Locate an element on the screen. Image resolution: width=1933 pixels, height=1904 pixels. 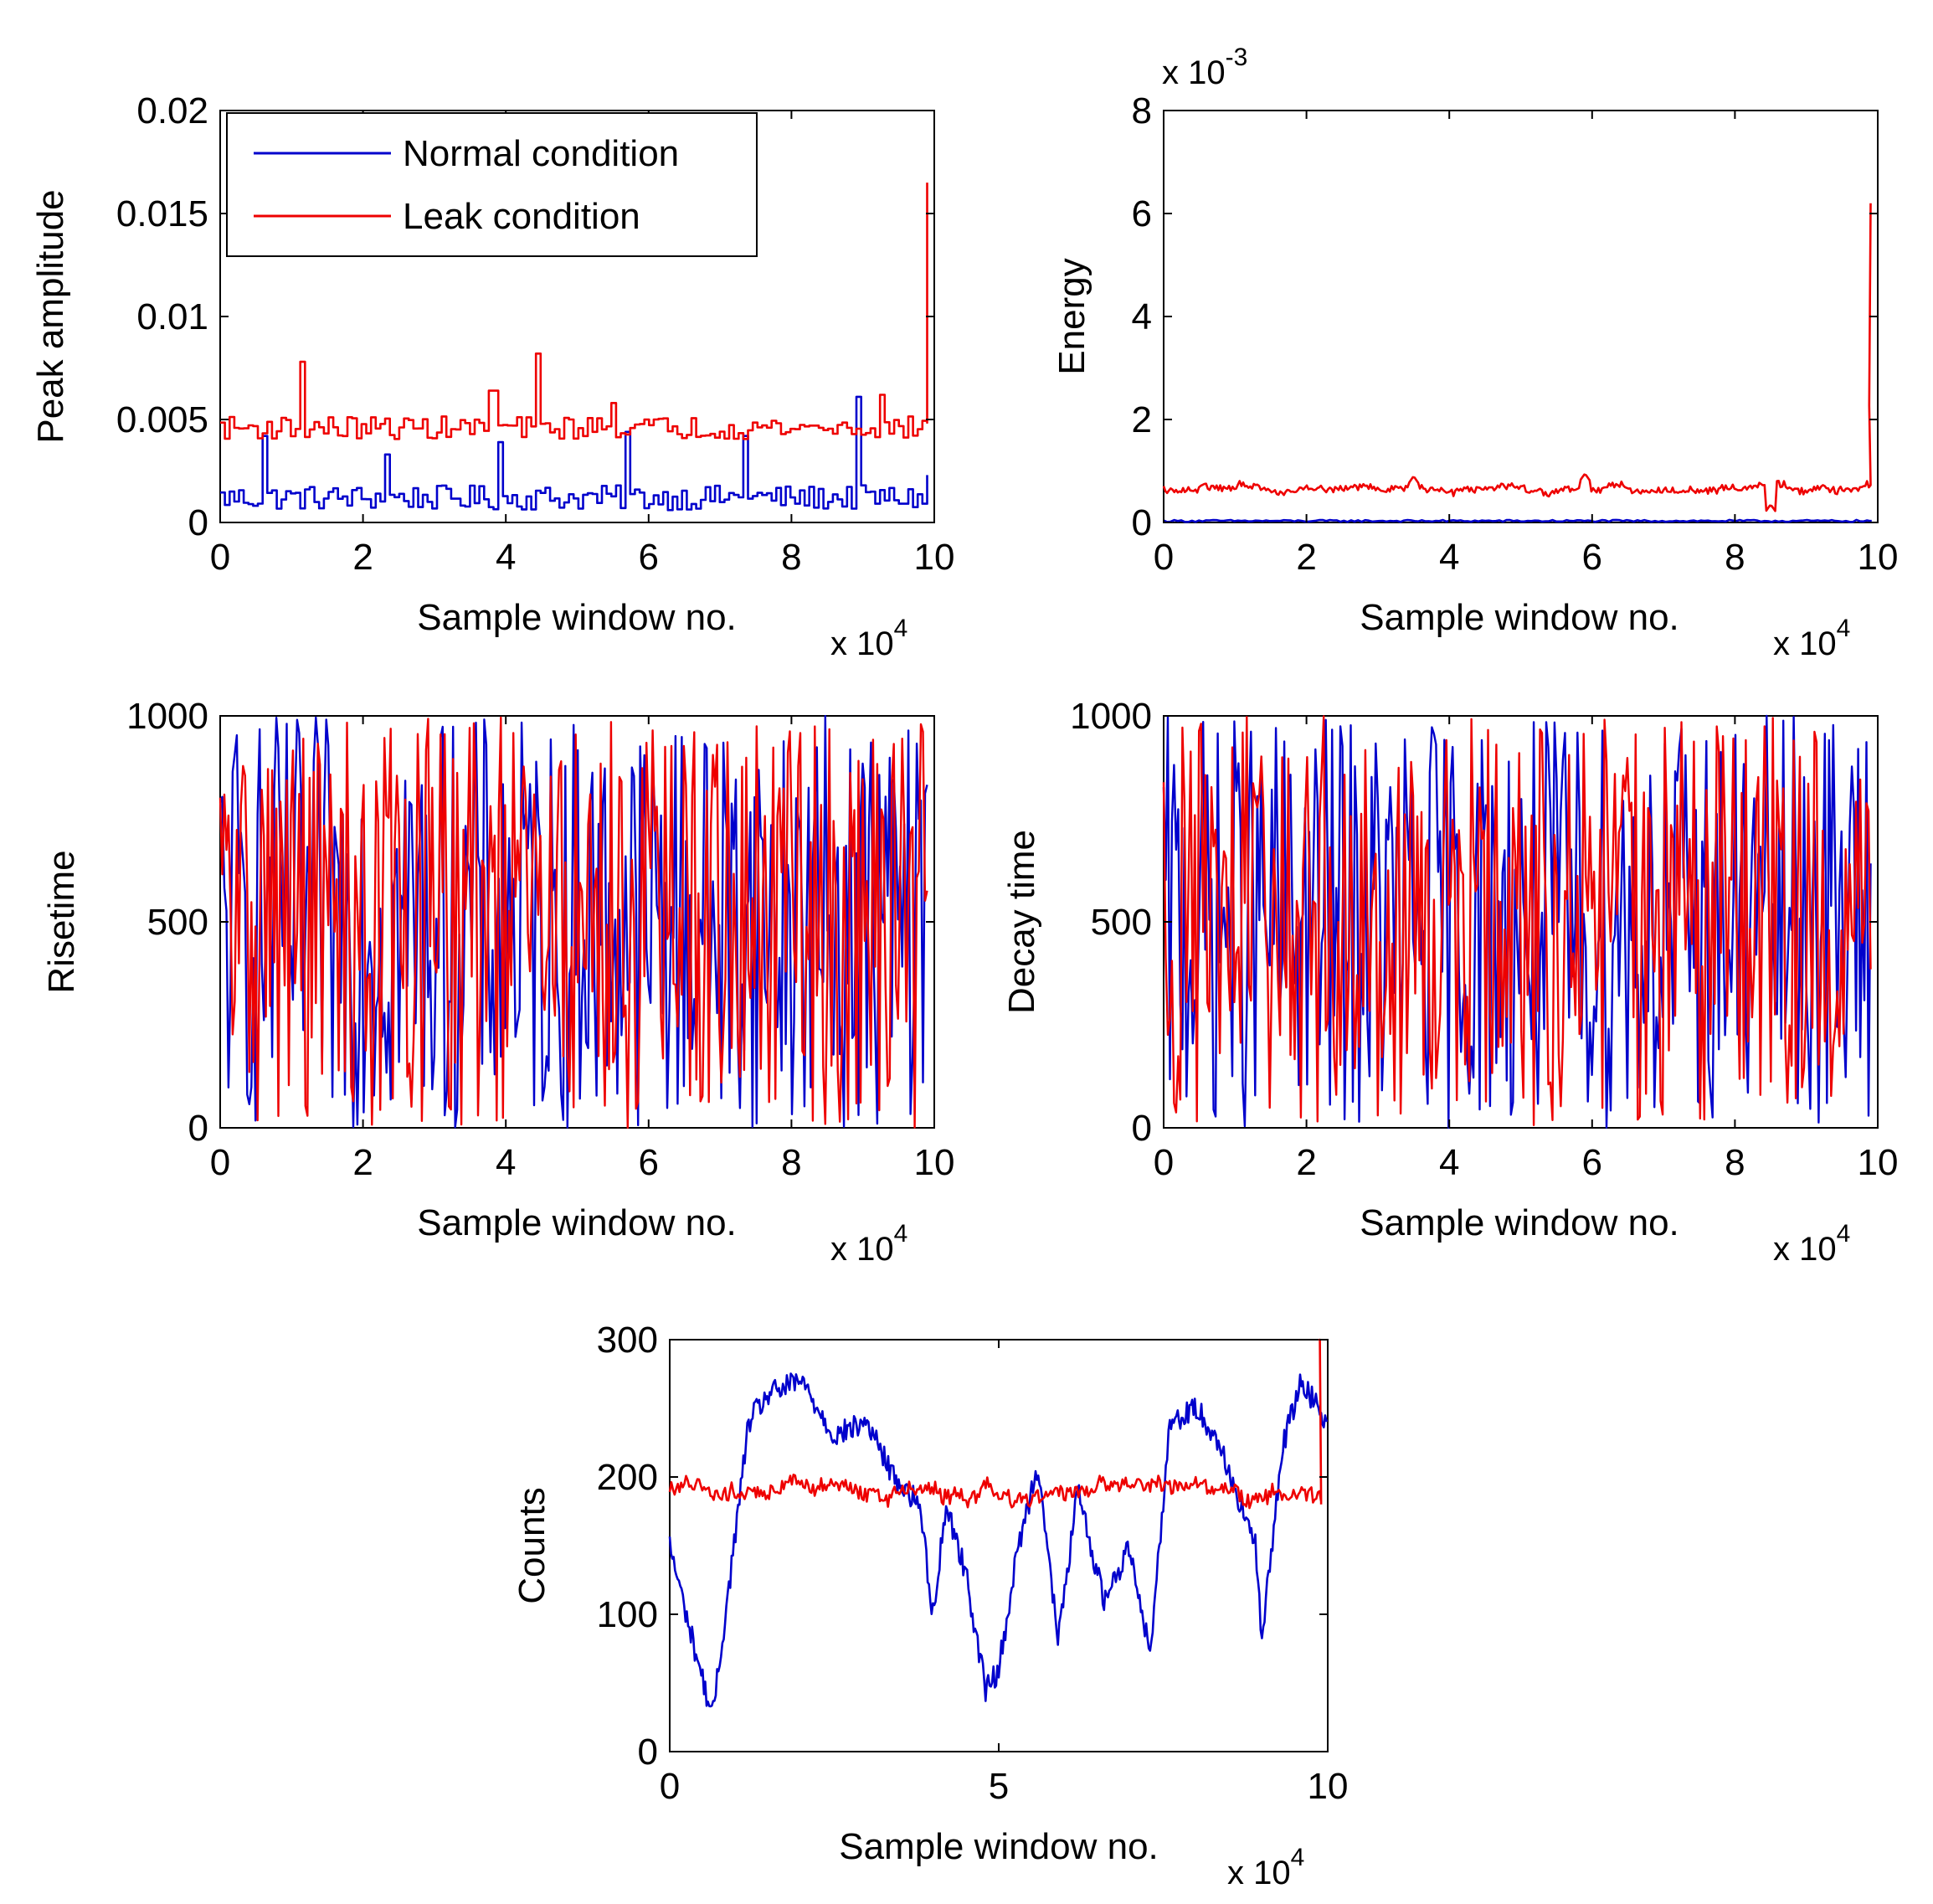
y-tick-label: 100 is located at coordinates (627, 1614).